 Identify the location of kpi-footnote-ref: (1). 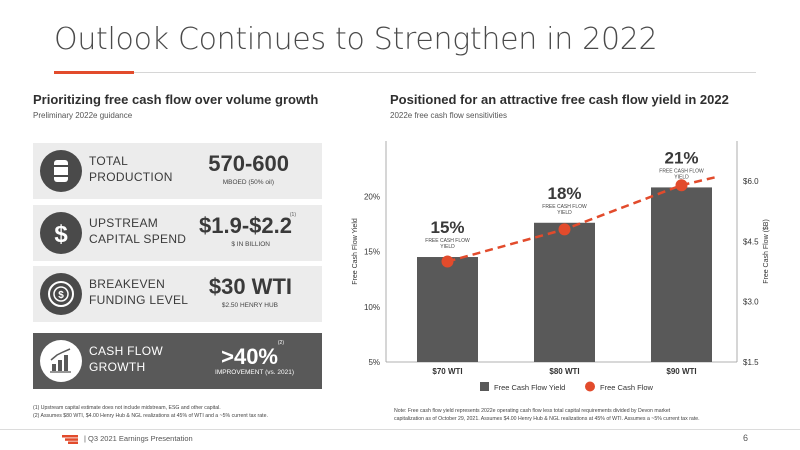
(292, 215).